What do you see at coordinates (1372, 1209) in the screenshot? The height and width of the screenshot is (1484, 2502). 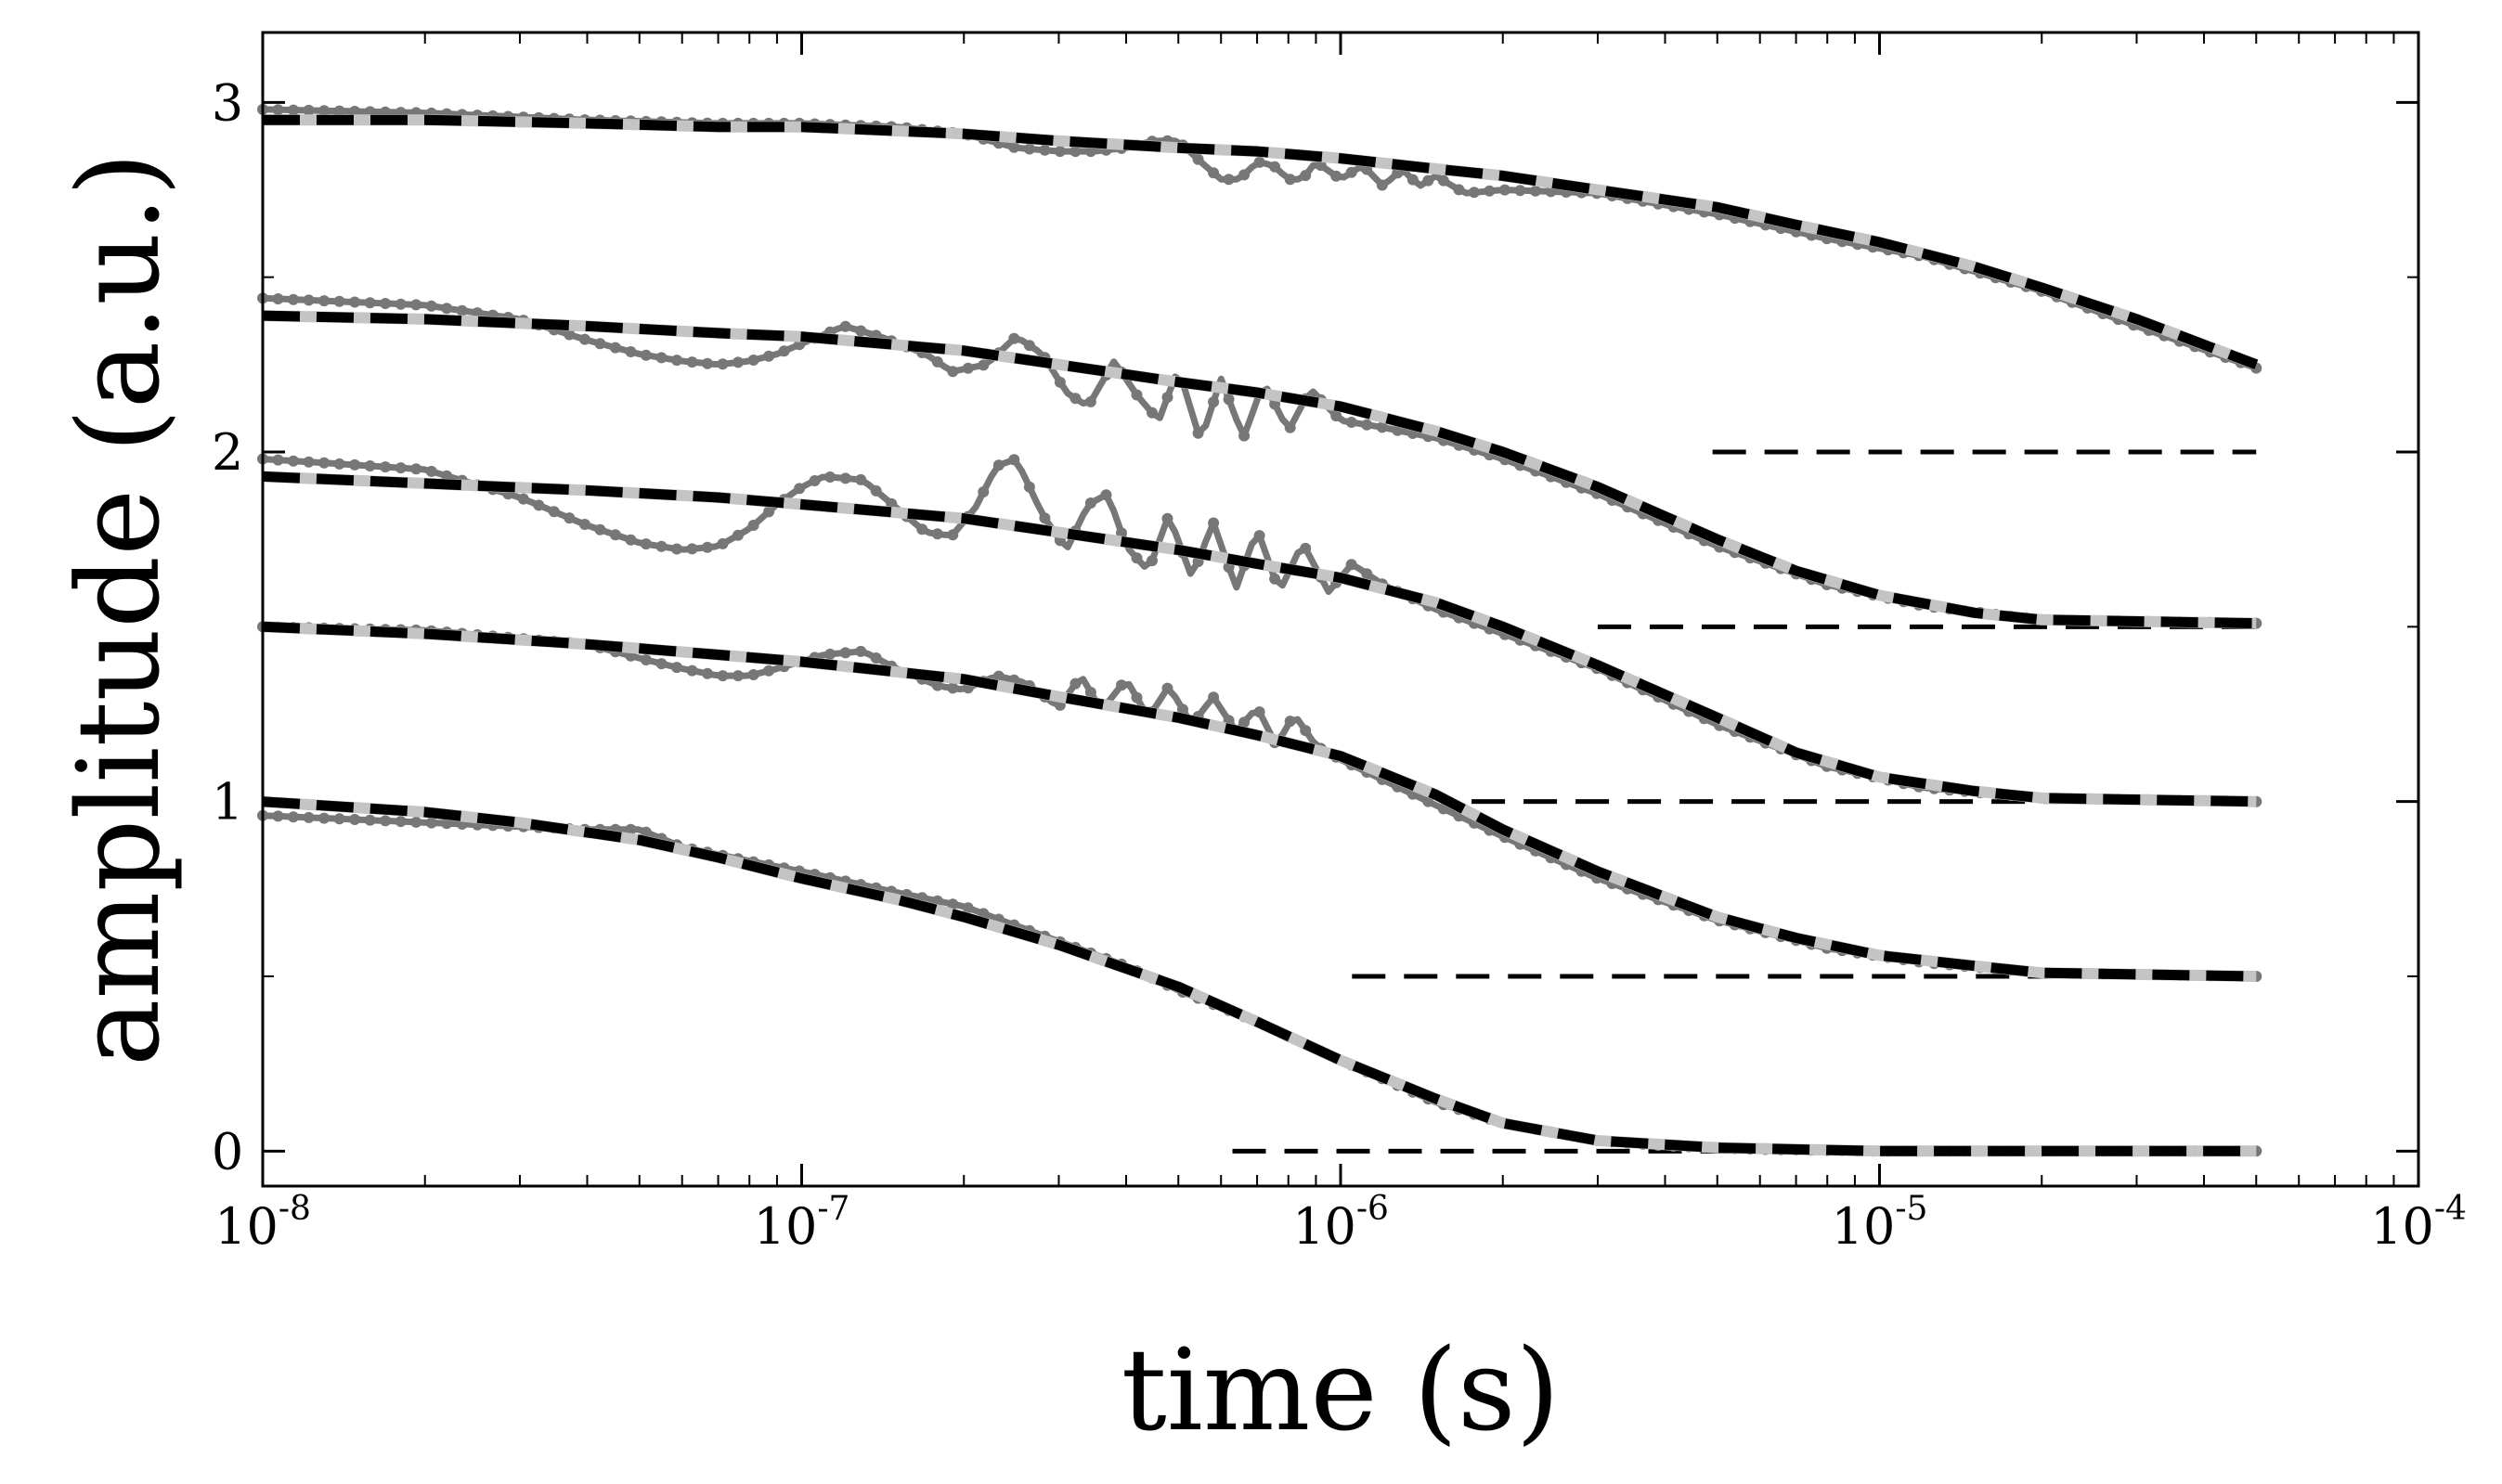 I see `x-tick-exponent: -6` at bounding box center [1372, 1209].